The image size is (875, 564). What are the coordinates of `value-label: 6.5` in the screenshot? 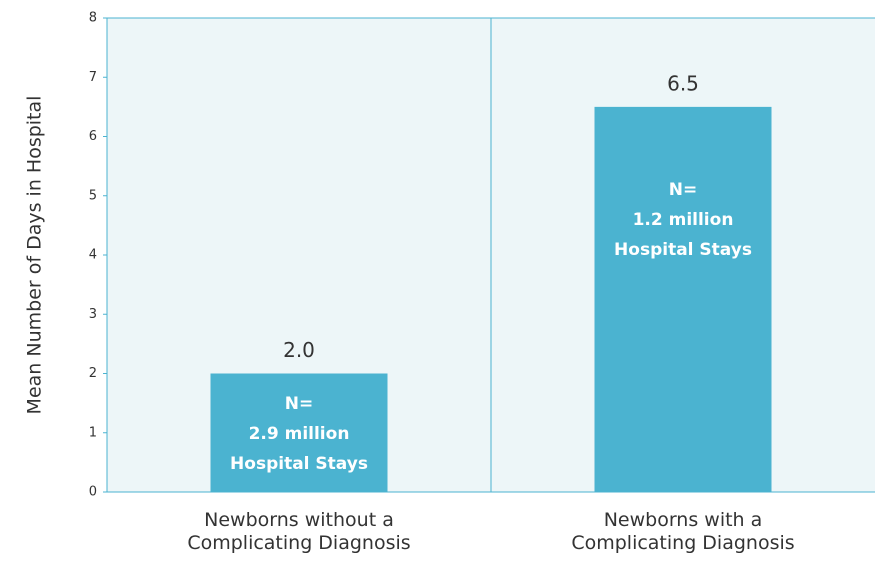 It's located at (683, 83).